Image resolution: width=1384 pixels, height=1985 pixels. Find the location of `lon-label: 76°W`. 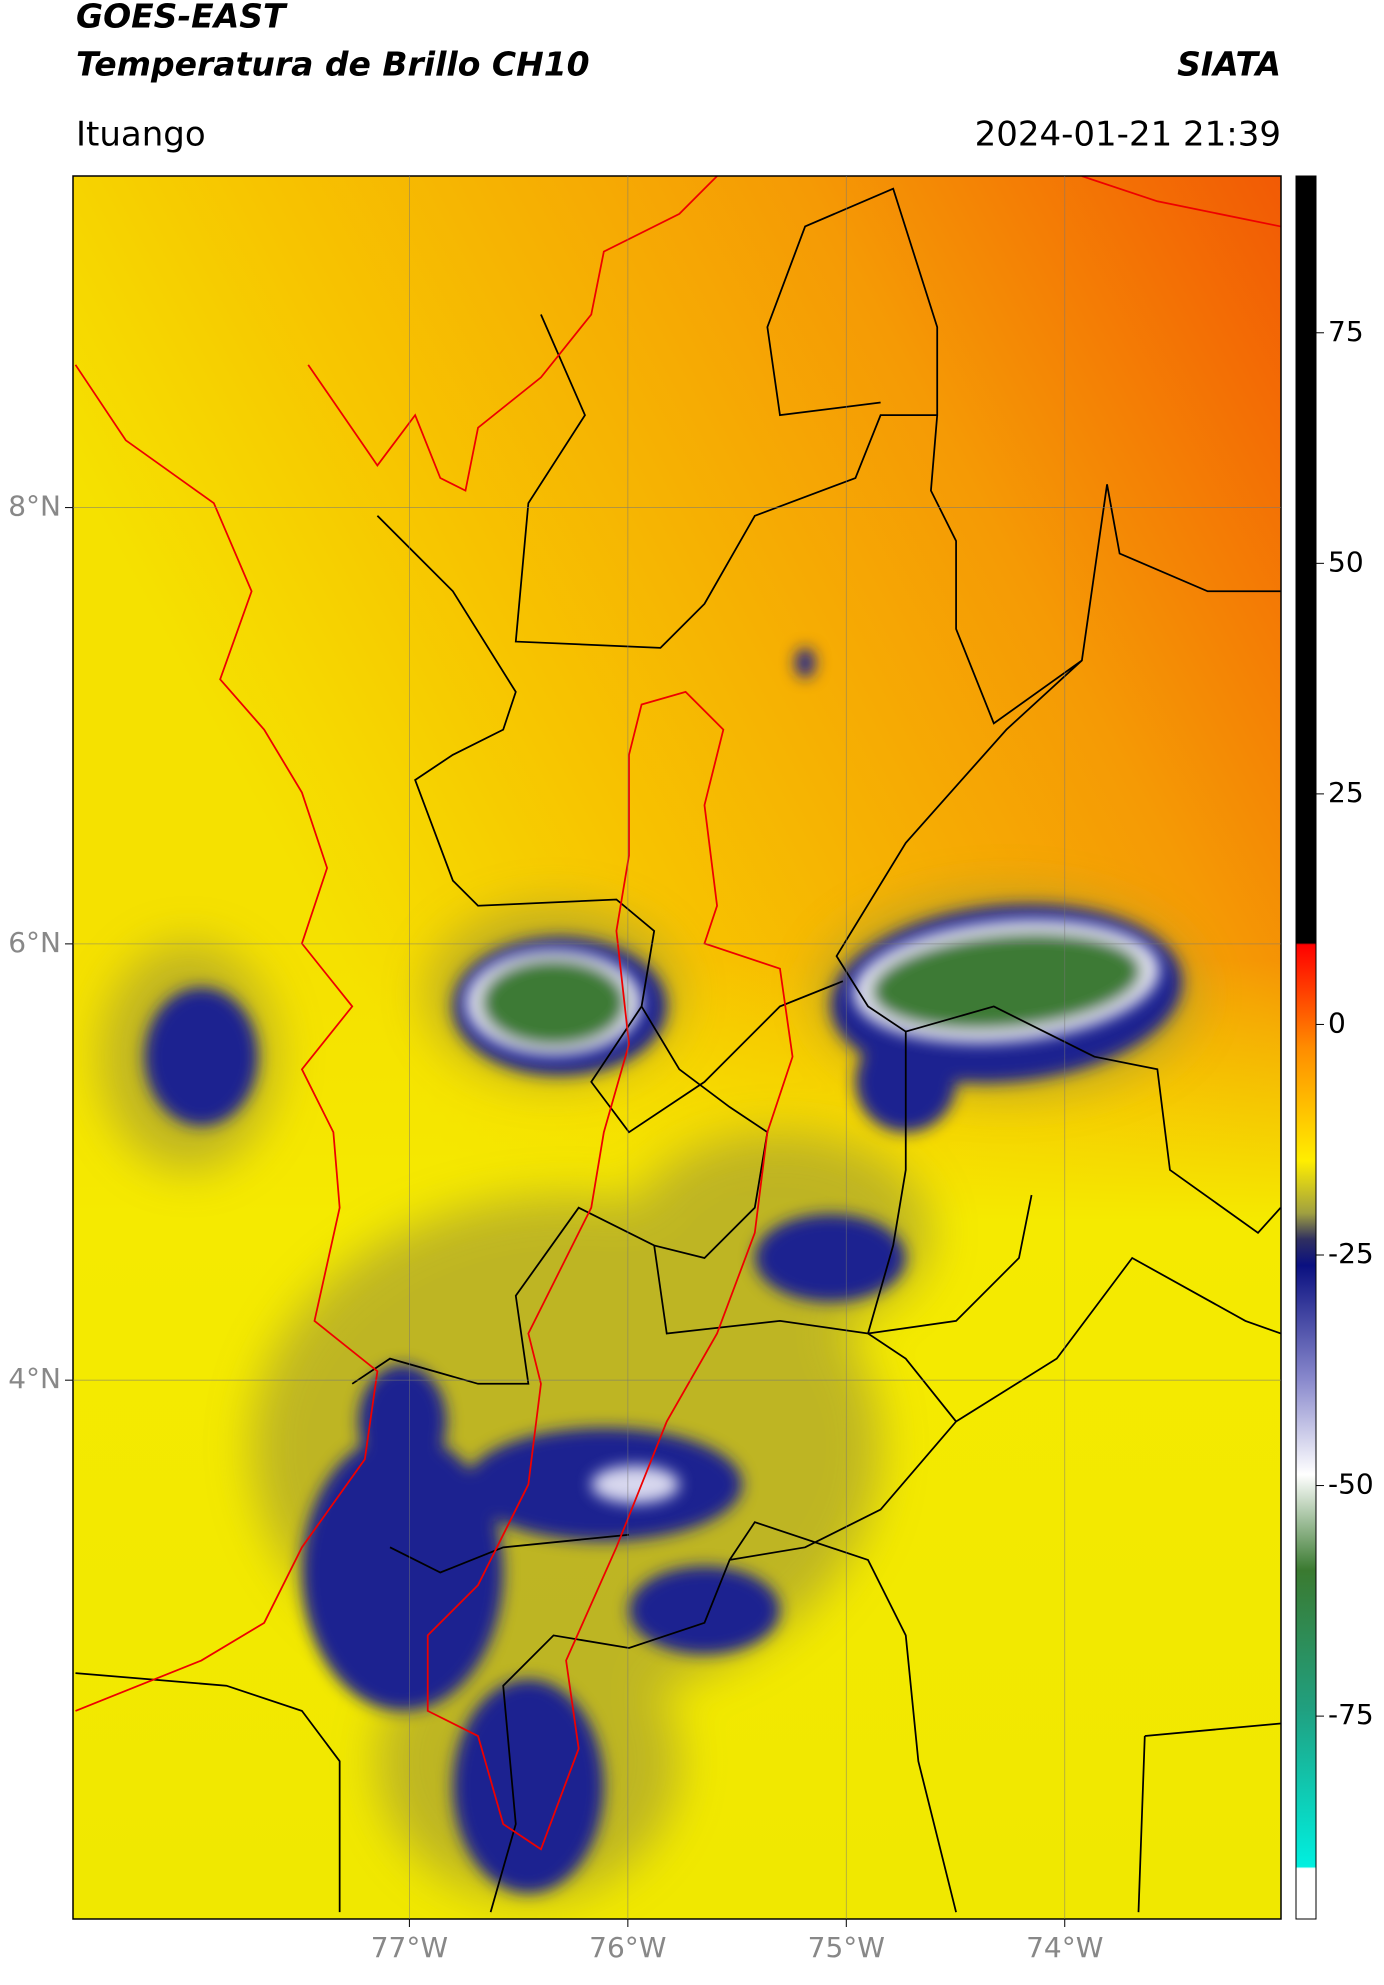

lon-label: 76°W is located at coordinates (627, 1947).